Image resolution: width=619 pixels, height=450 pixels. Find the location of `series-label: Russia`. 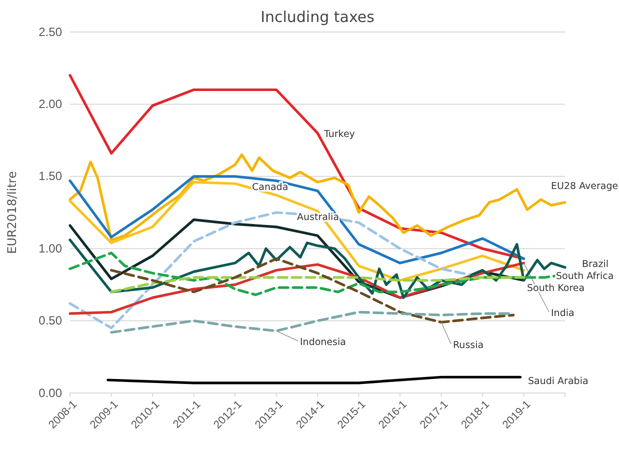

series-label: Russia is located at coordinates (468, 345).